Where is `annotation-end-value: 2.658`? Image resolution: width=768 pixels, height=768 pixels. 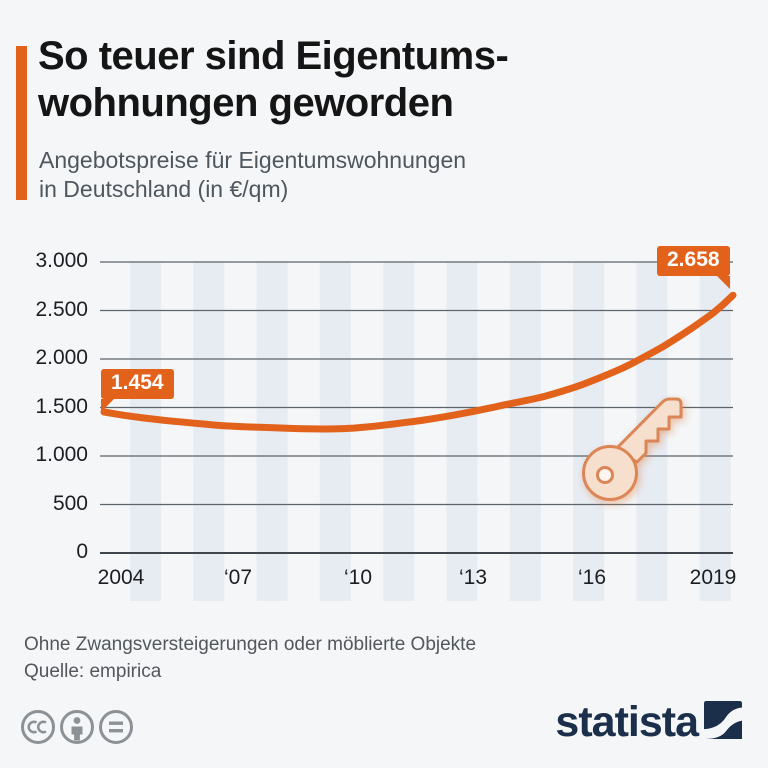 annotation-end-value: 2.658 is located at coordinates (693, 268).